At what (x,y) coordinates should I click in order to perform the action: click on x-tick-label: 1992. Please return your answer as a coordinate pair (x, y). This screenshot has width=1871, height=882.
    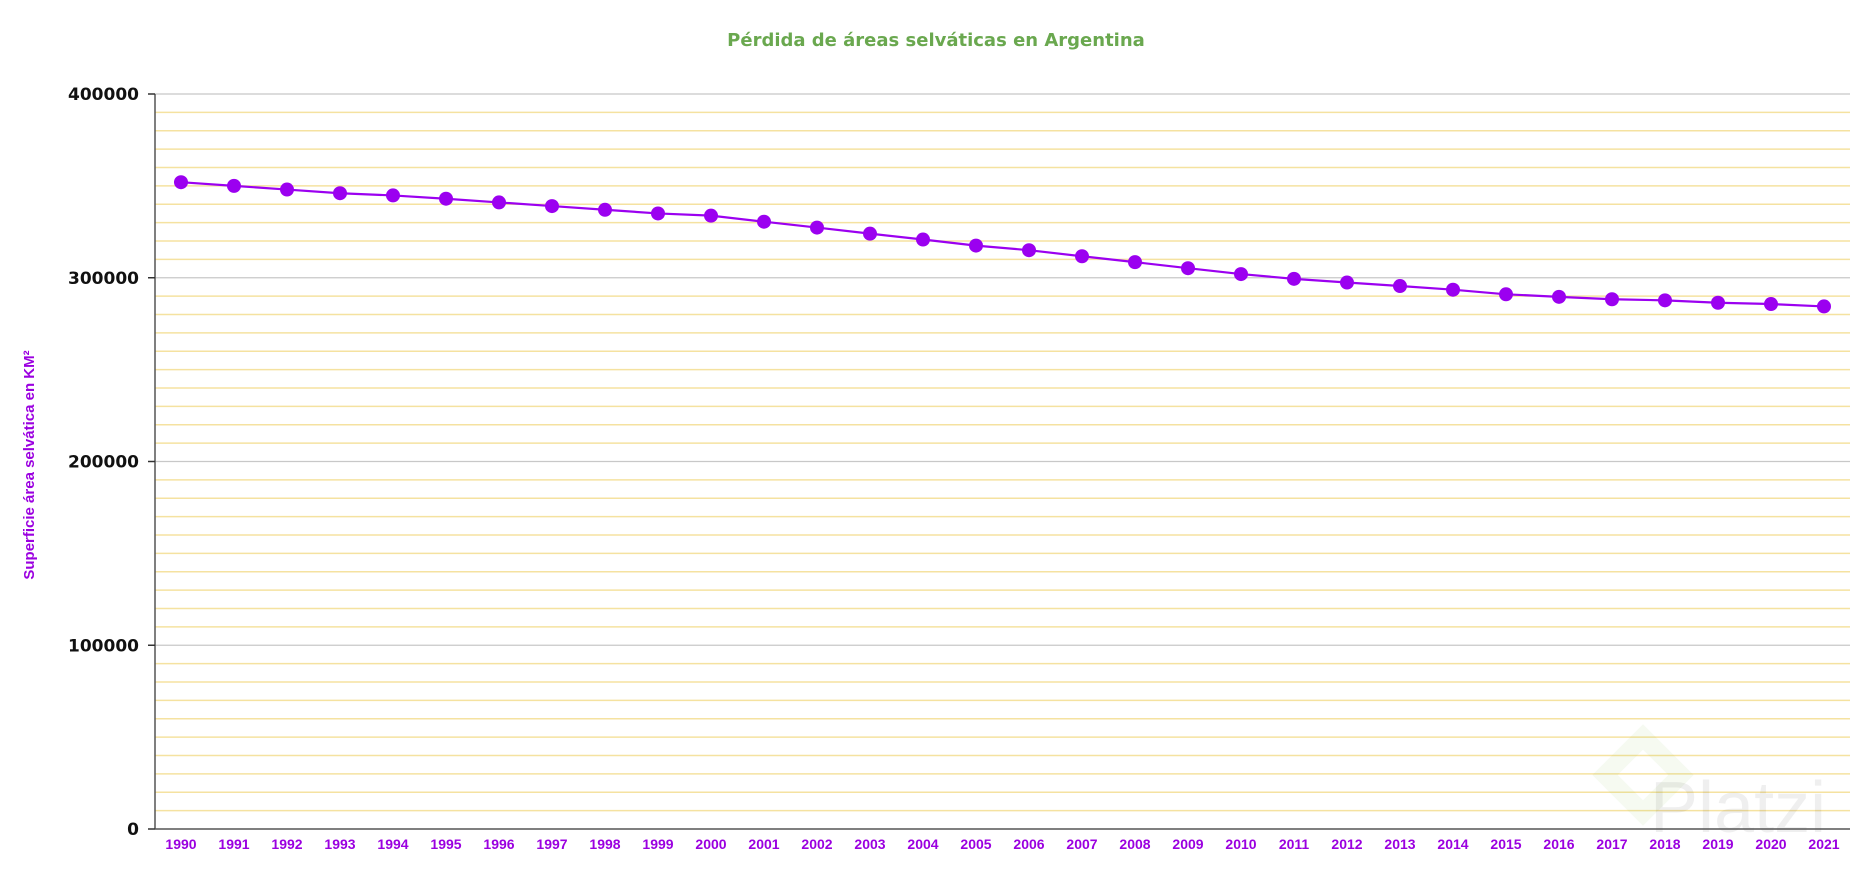
    Looking at the image, I should click on (286, 844).